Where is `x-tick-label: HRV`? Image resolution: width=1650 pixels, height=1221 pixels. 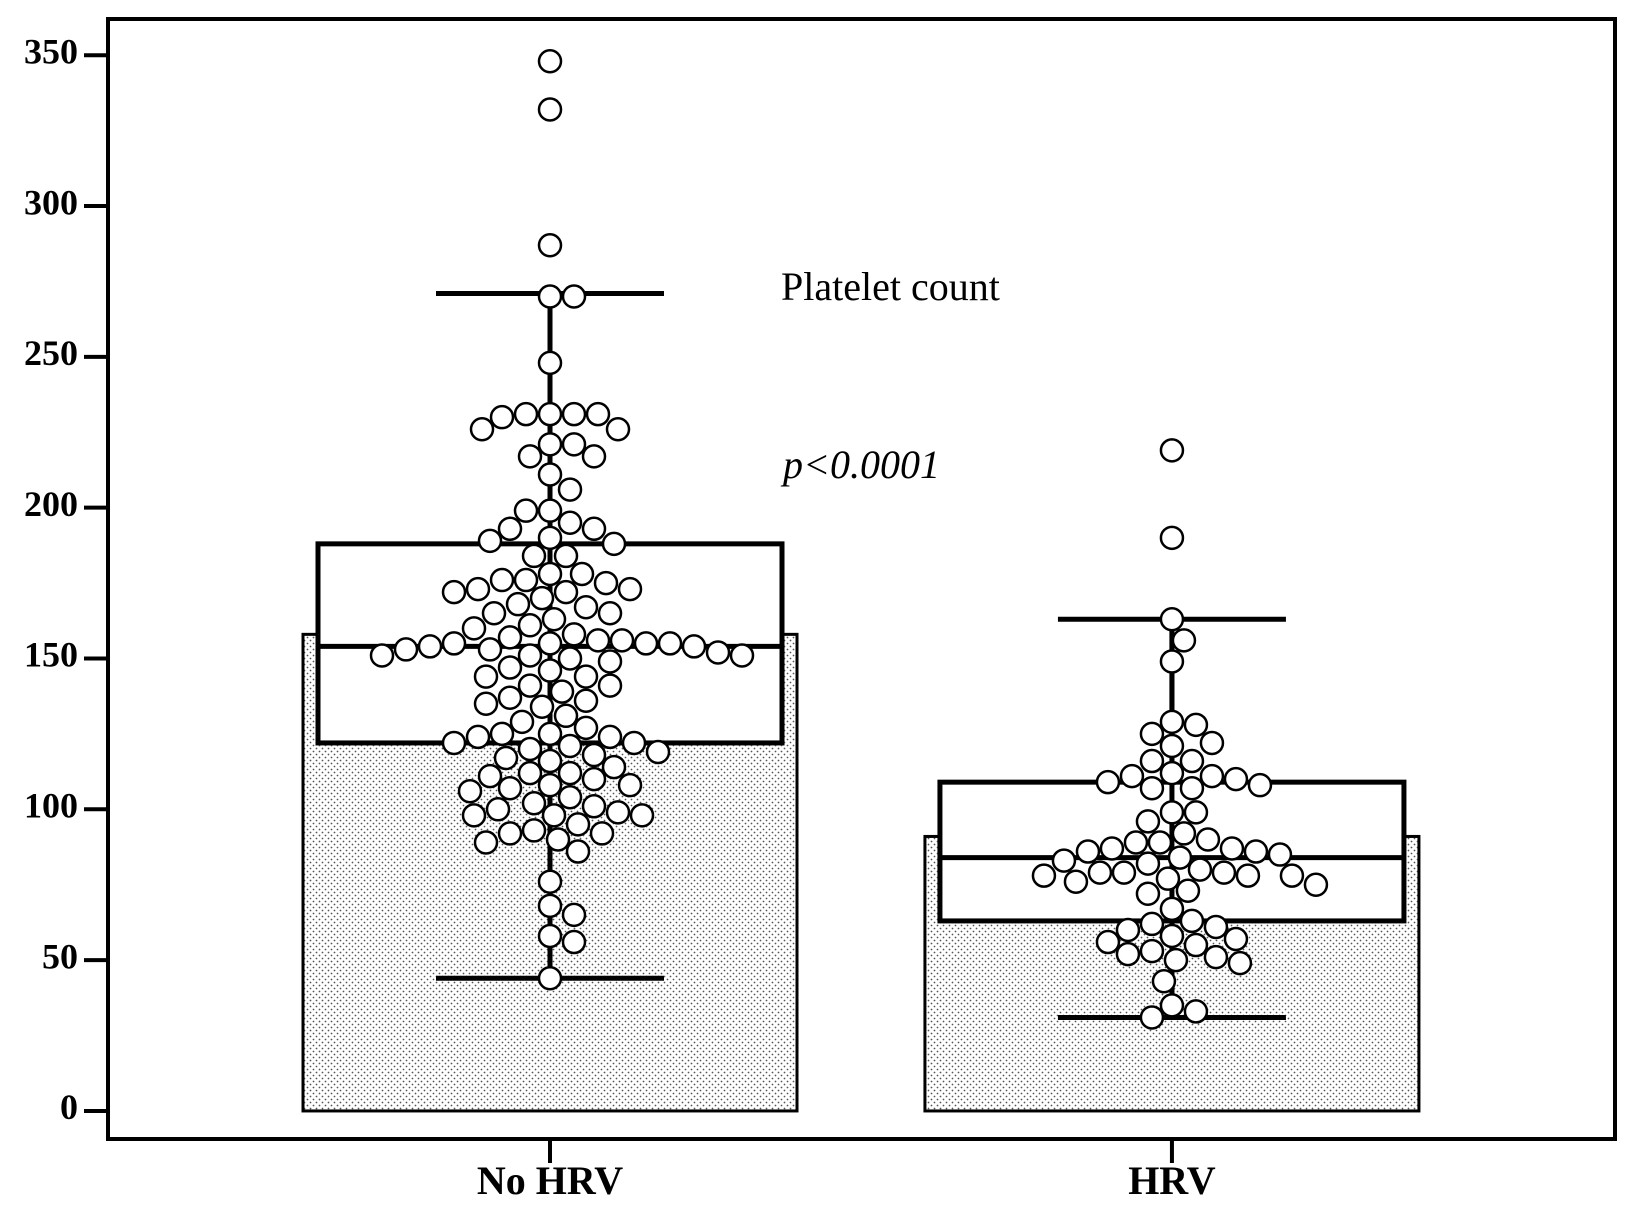 x-tick-label: HRV is located at coordinates (1172, 1180).